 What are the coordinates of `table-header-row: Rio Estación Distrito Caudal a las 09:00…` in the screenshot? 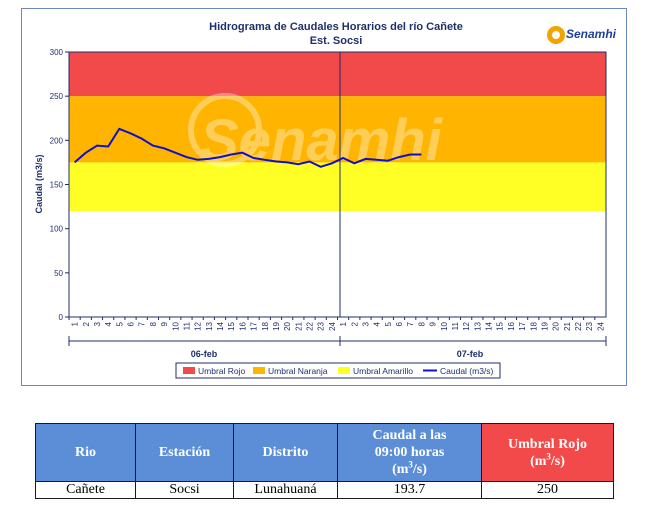 It's located at (324, 452).